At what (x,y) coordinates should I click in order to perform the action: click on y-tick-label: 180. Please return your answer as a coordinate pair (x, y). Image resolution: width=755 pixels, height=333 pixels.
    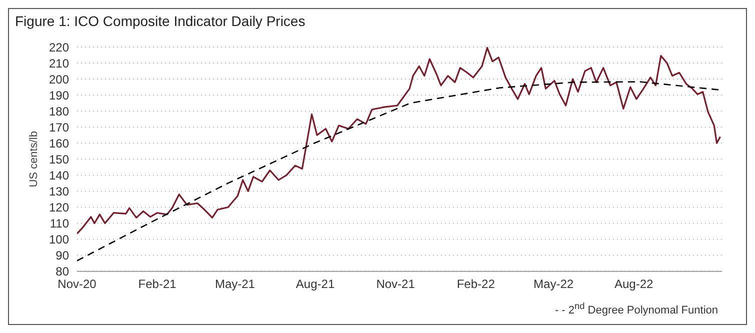
    Looking at the image, I should click on (59, 111).